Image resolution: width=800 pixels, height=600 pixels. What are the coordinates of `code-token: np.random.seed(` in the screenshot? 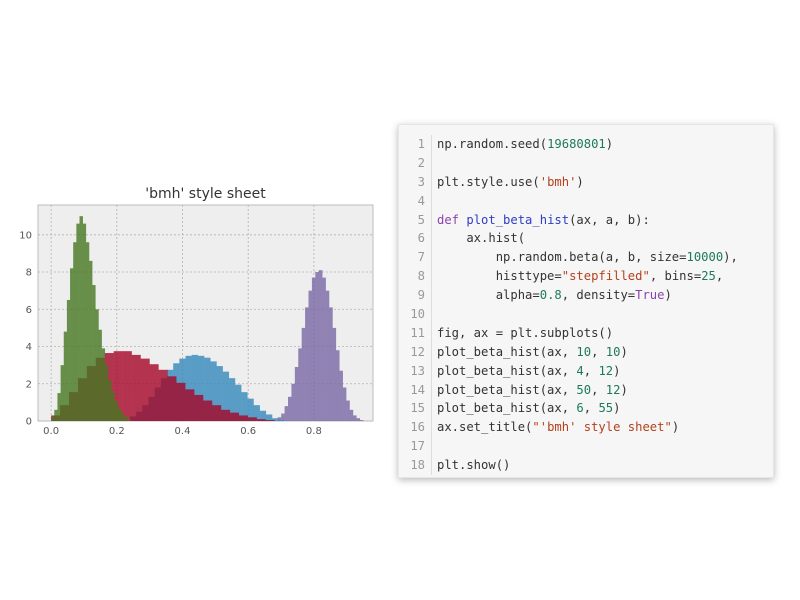 It's located at (492, 144).